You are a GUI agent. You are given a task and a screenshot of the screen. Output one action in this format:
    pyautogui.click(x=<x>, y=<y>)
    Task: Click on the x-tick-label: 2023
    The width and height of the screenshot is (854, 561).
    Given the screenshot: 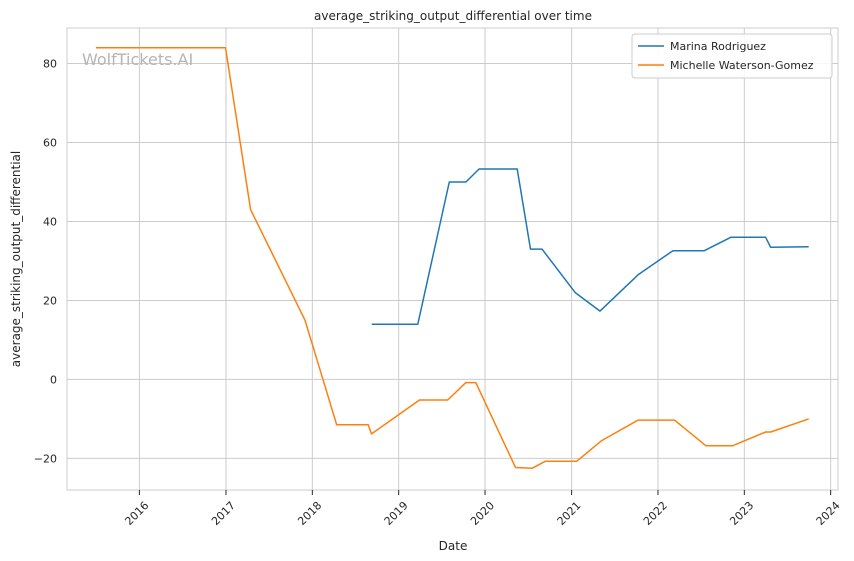 What is the action you would take?
    pyautogui.click(x=741, y=513)
    